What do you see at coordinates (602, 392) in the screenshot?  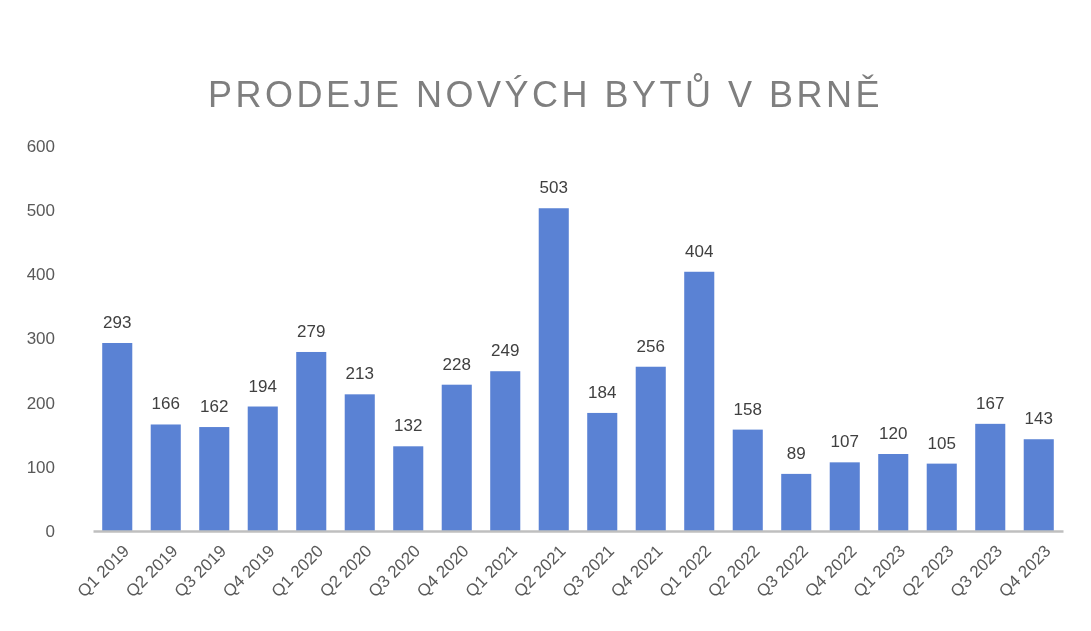 I see `data-label: 184` at bounding box center [602, 392].